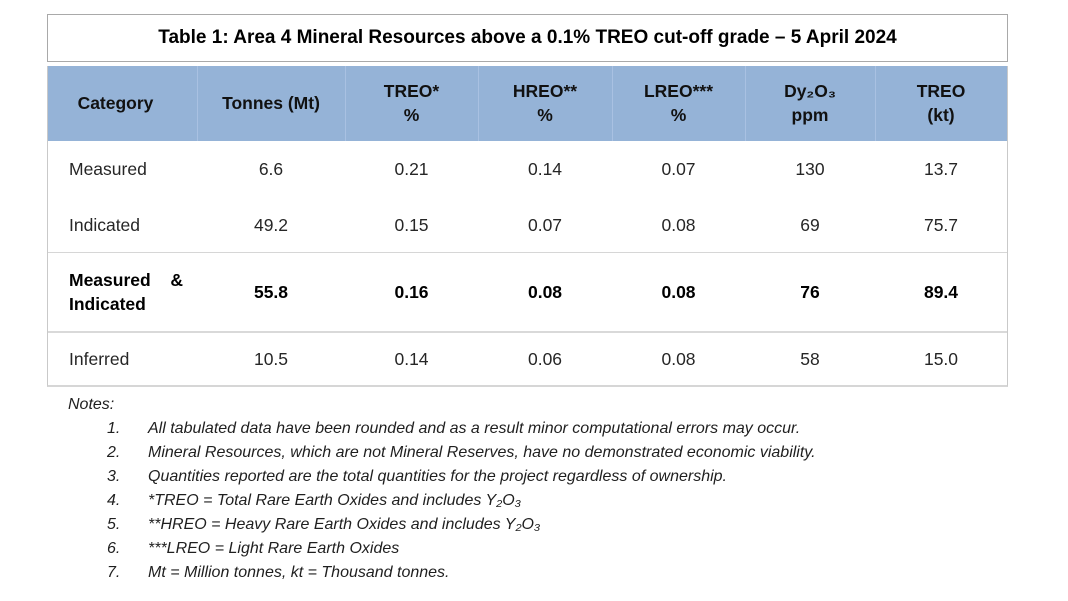  What do you see at coordinates (810, 90) in the screenshot?
I see `header-line1: Dy₂O₃` at bounding box center [810, 90].